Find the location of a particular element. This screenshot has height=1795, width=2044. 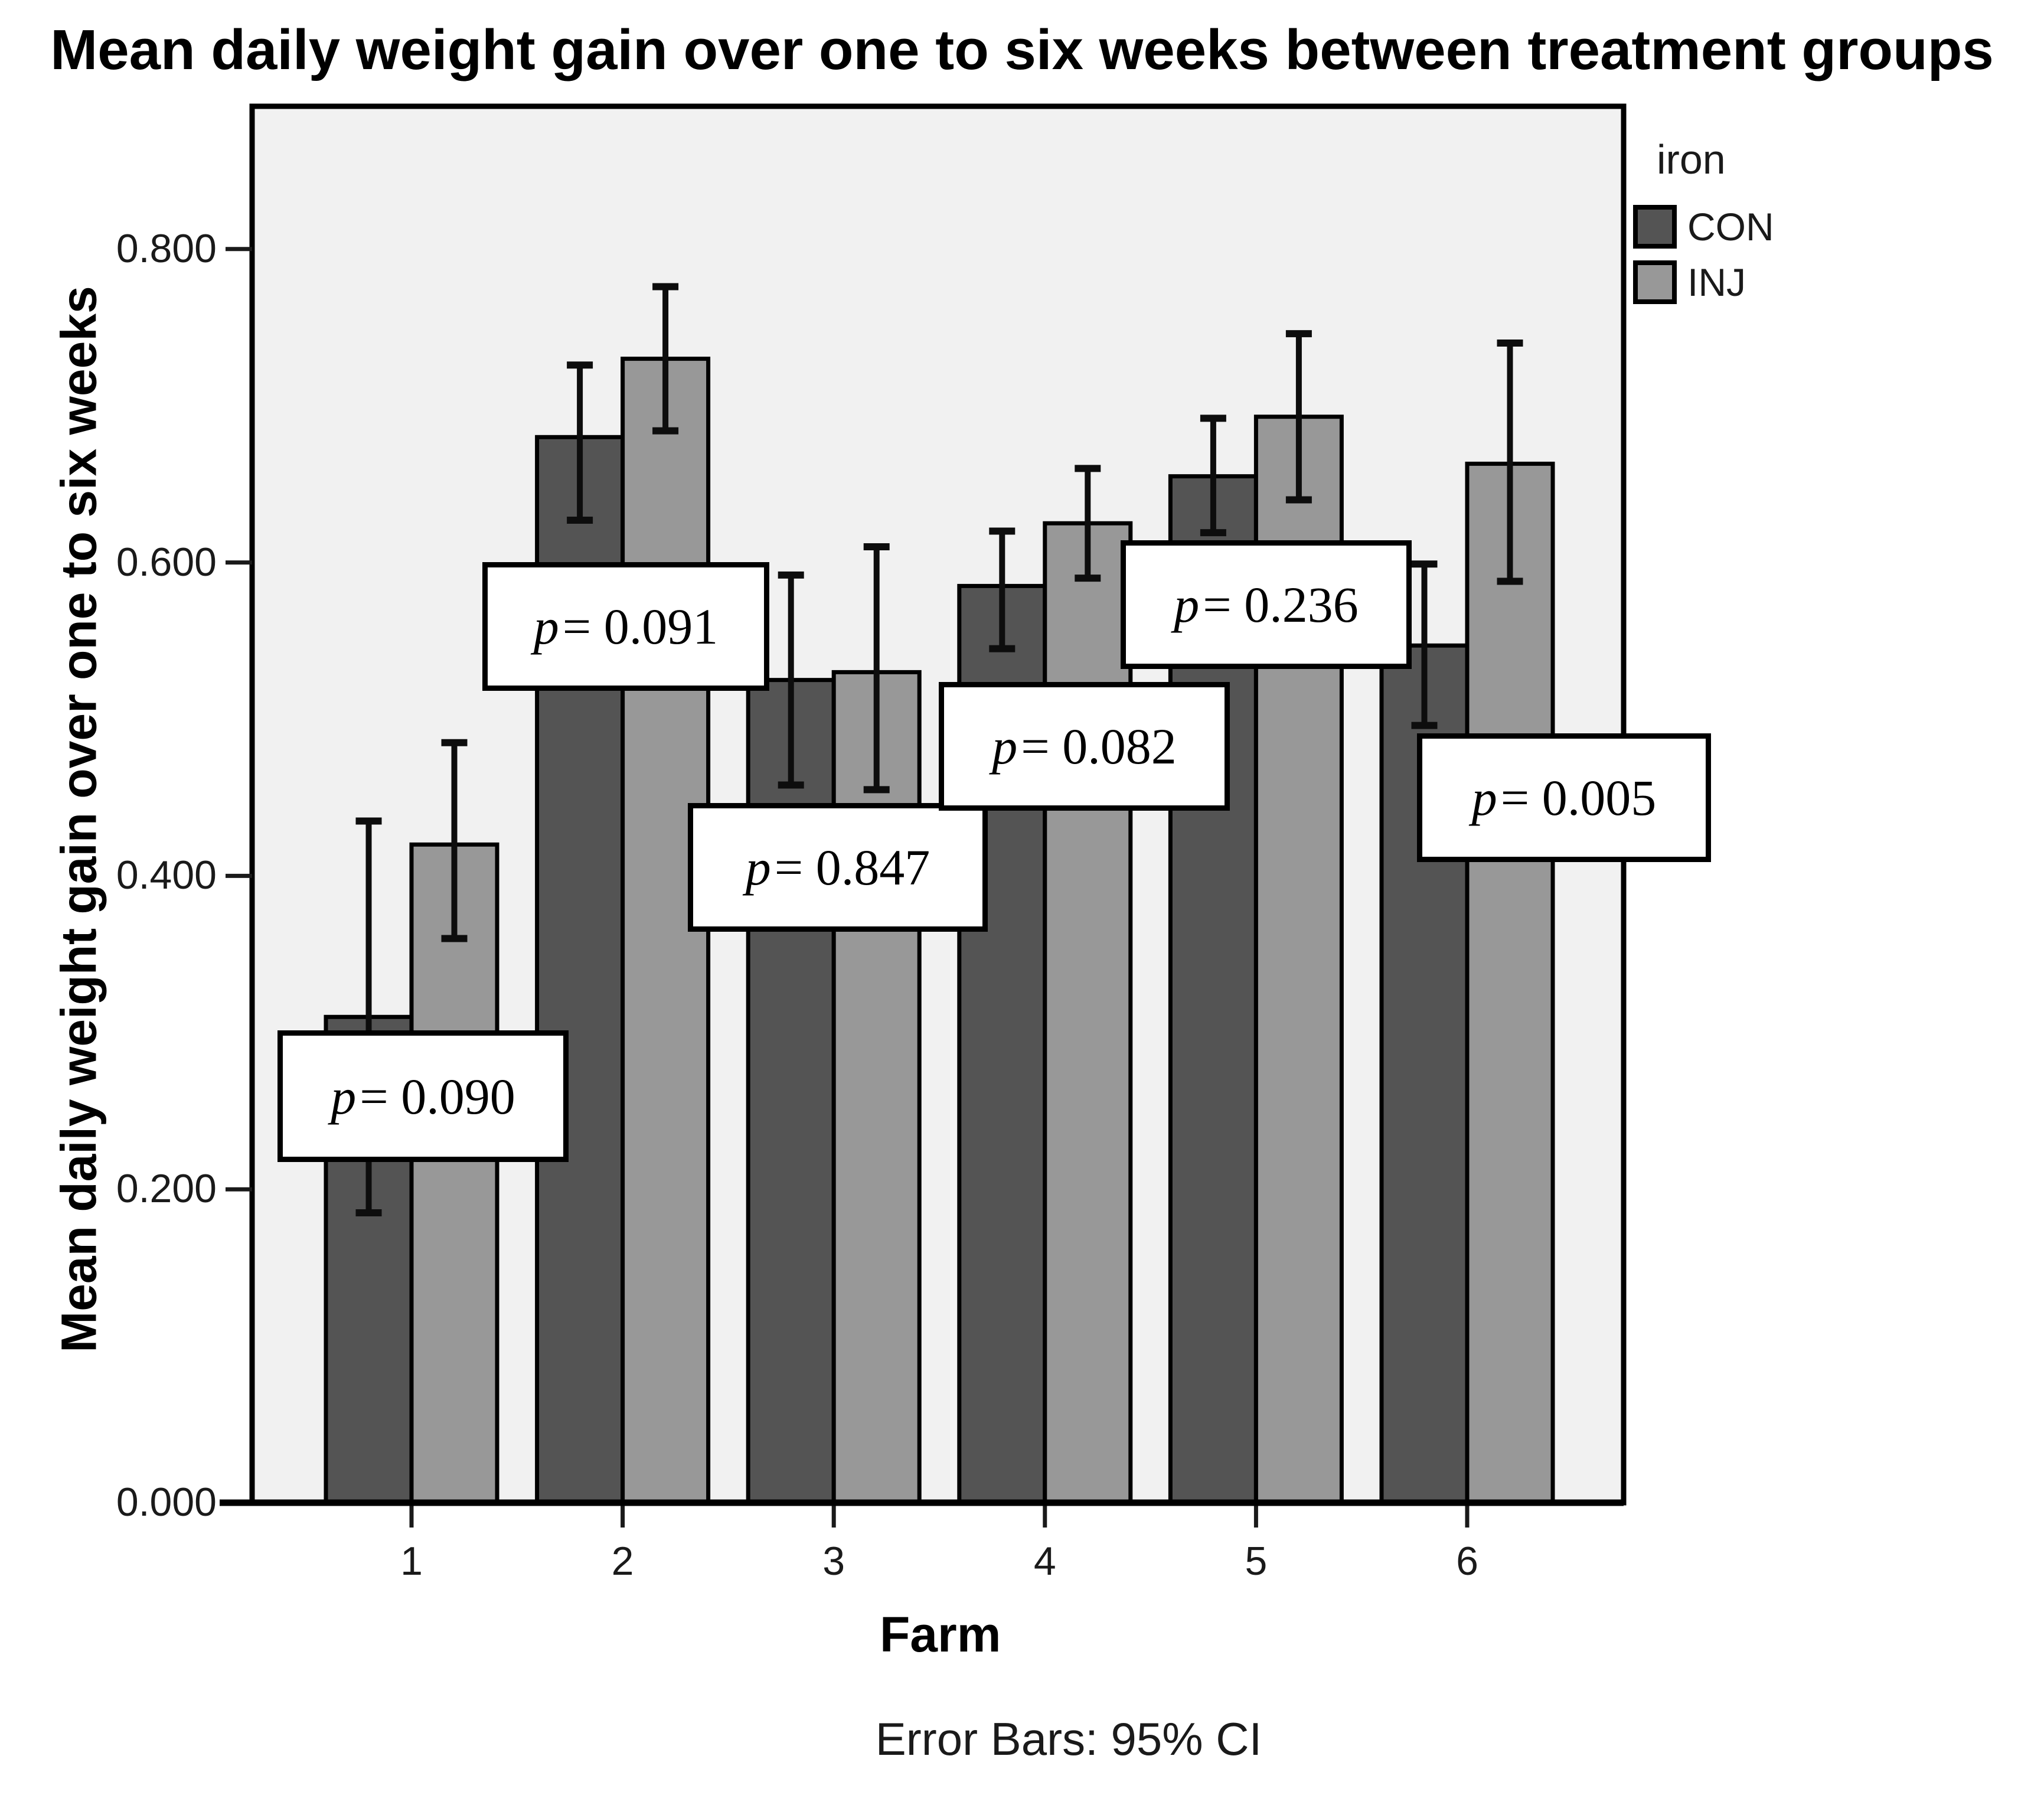

inj-swatch-icon is located at coordinates (1655, 282).